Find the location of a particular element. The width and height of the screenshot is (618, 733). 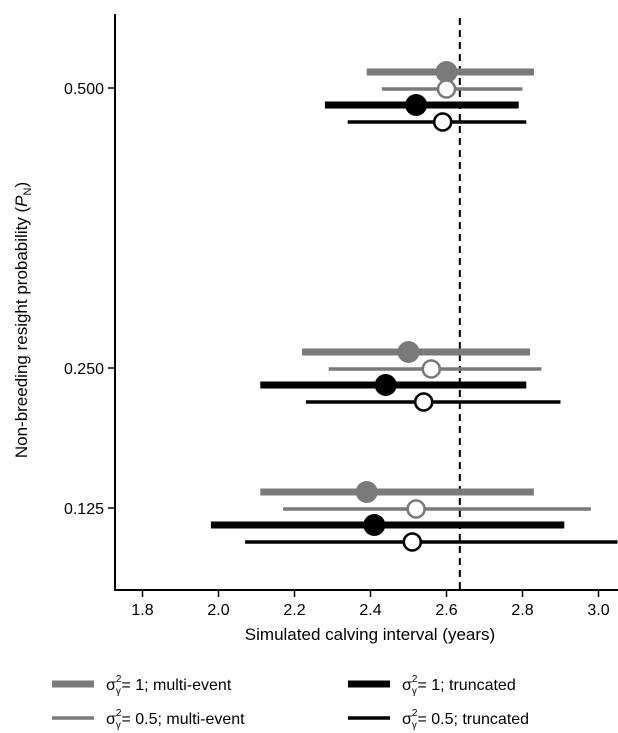

x-tick-label: 2.0 is located at coordinates (218, 610).